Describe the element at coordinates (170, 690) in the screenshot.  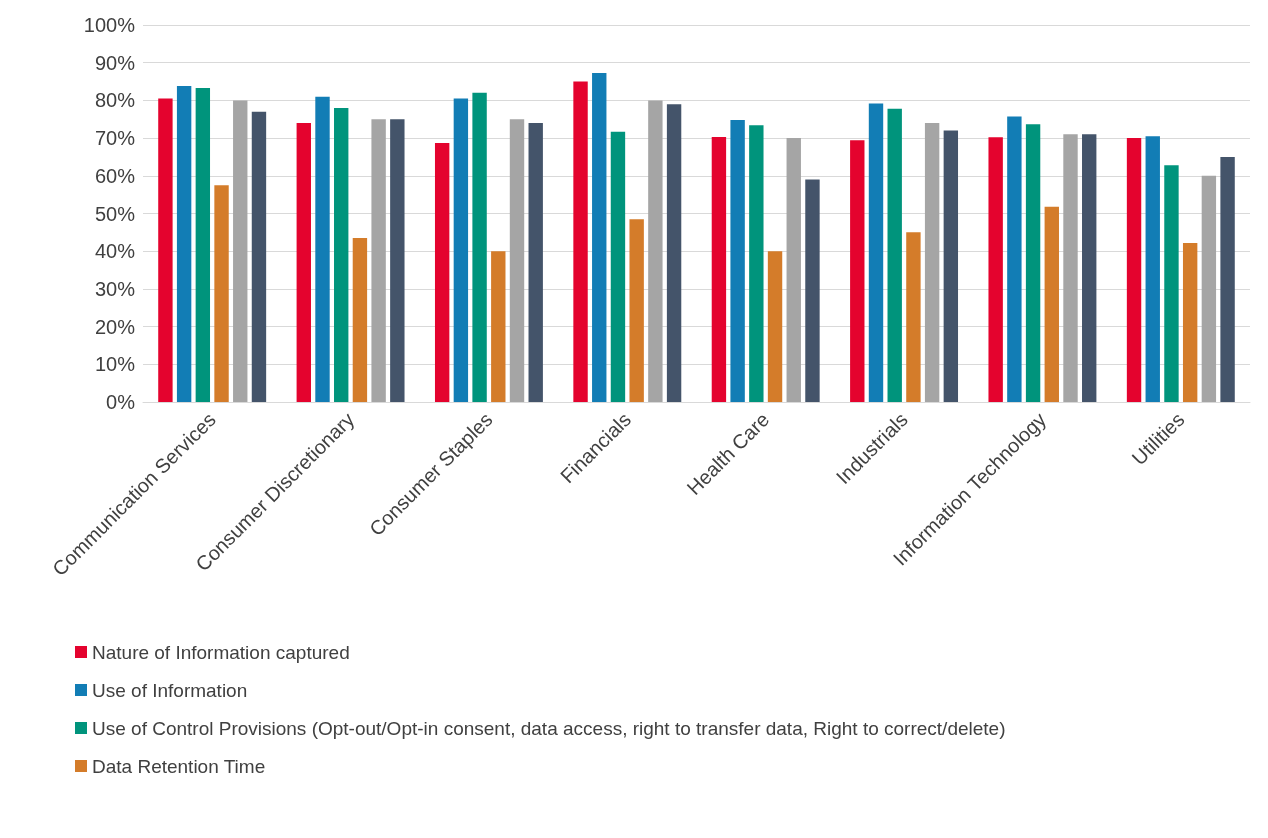
I see `legend-label: Use of Information` at that location.